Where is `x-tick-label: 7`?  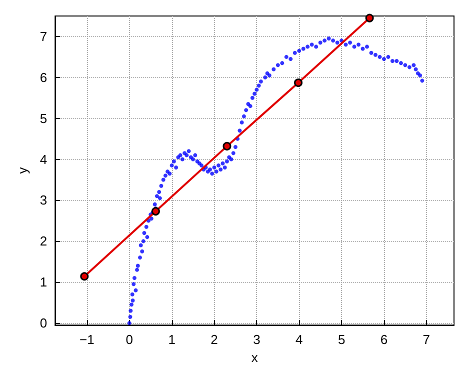 x-tick-label: 7 is located at coordinates (426, 340).